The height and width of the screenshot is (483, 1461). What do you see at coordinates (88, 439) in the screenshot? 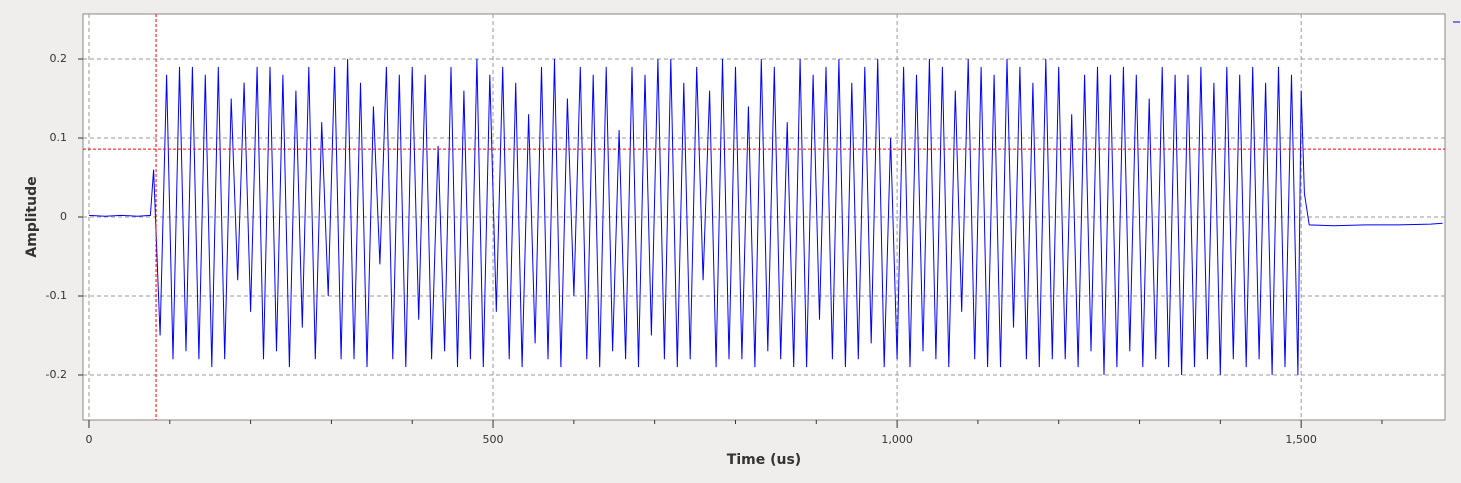
I see `x-tick-label: 0` at bounding box center [88, 439].